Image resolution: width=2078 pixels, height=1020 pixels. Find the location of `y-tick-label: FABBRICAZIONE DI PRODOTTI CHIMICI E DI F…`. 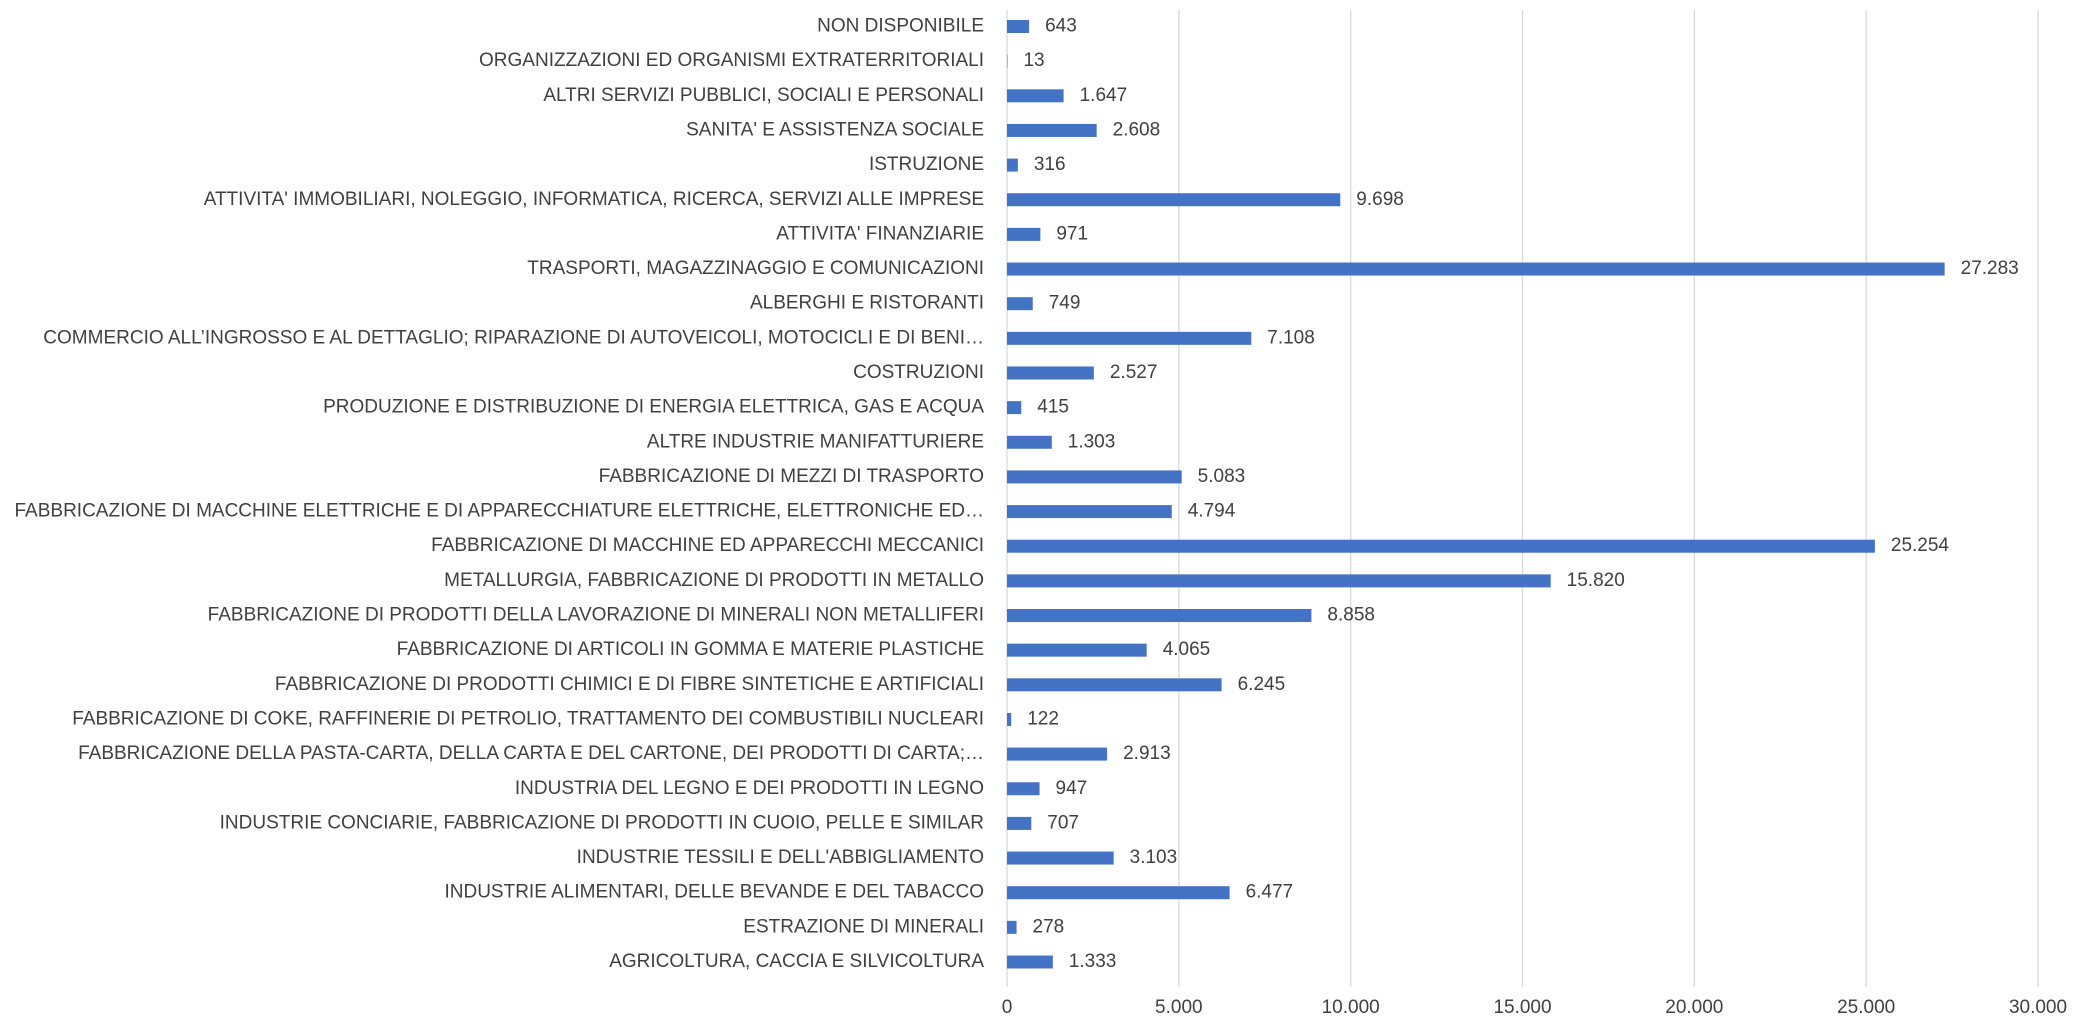

y-tick-label: FABBRICAZIONE DI PRODOTTI CHIMICI E DI F… is located at coordinates (629, 684).